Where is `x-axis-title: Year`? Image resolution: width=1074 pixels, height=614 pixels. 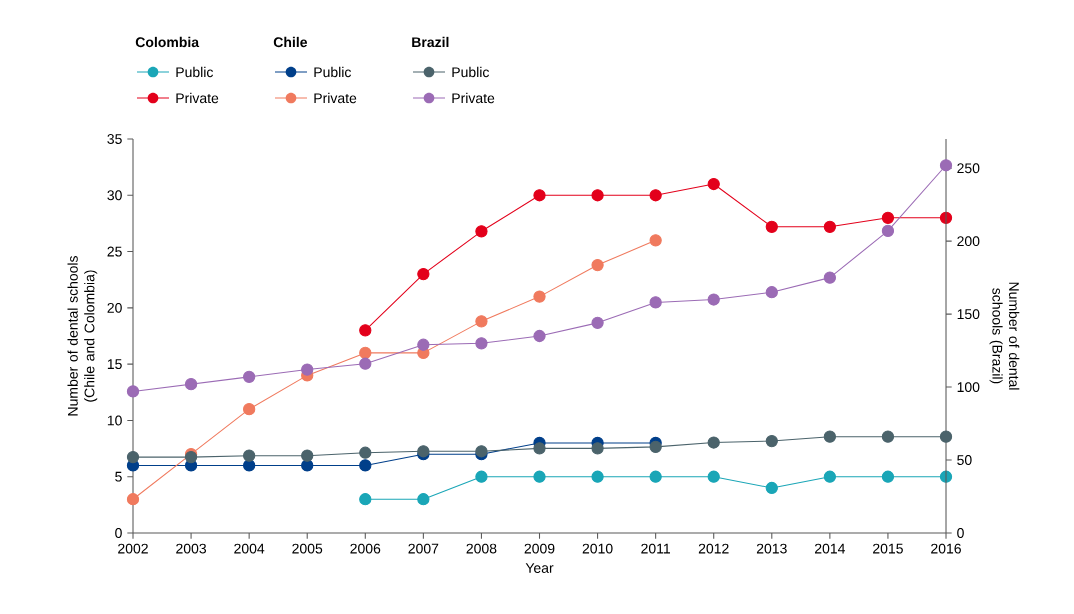 x-axis-title: Year is located at coordinates (539, 568).